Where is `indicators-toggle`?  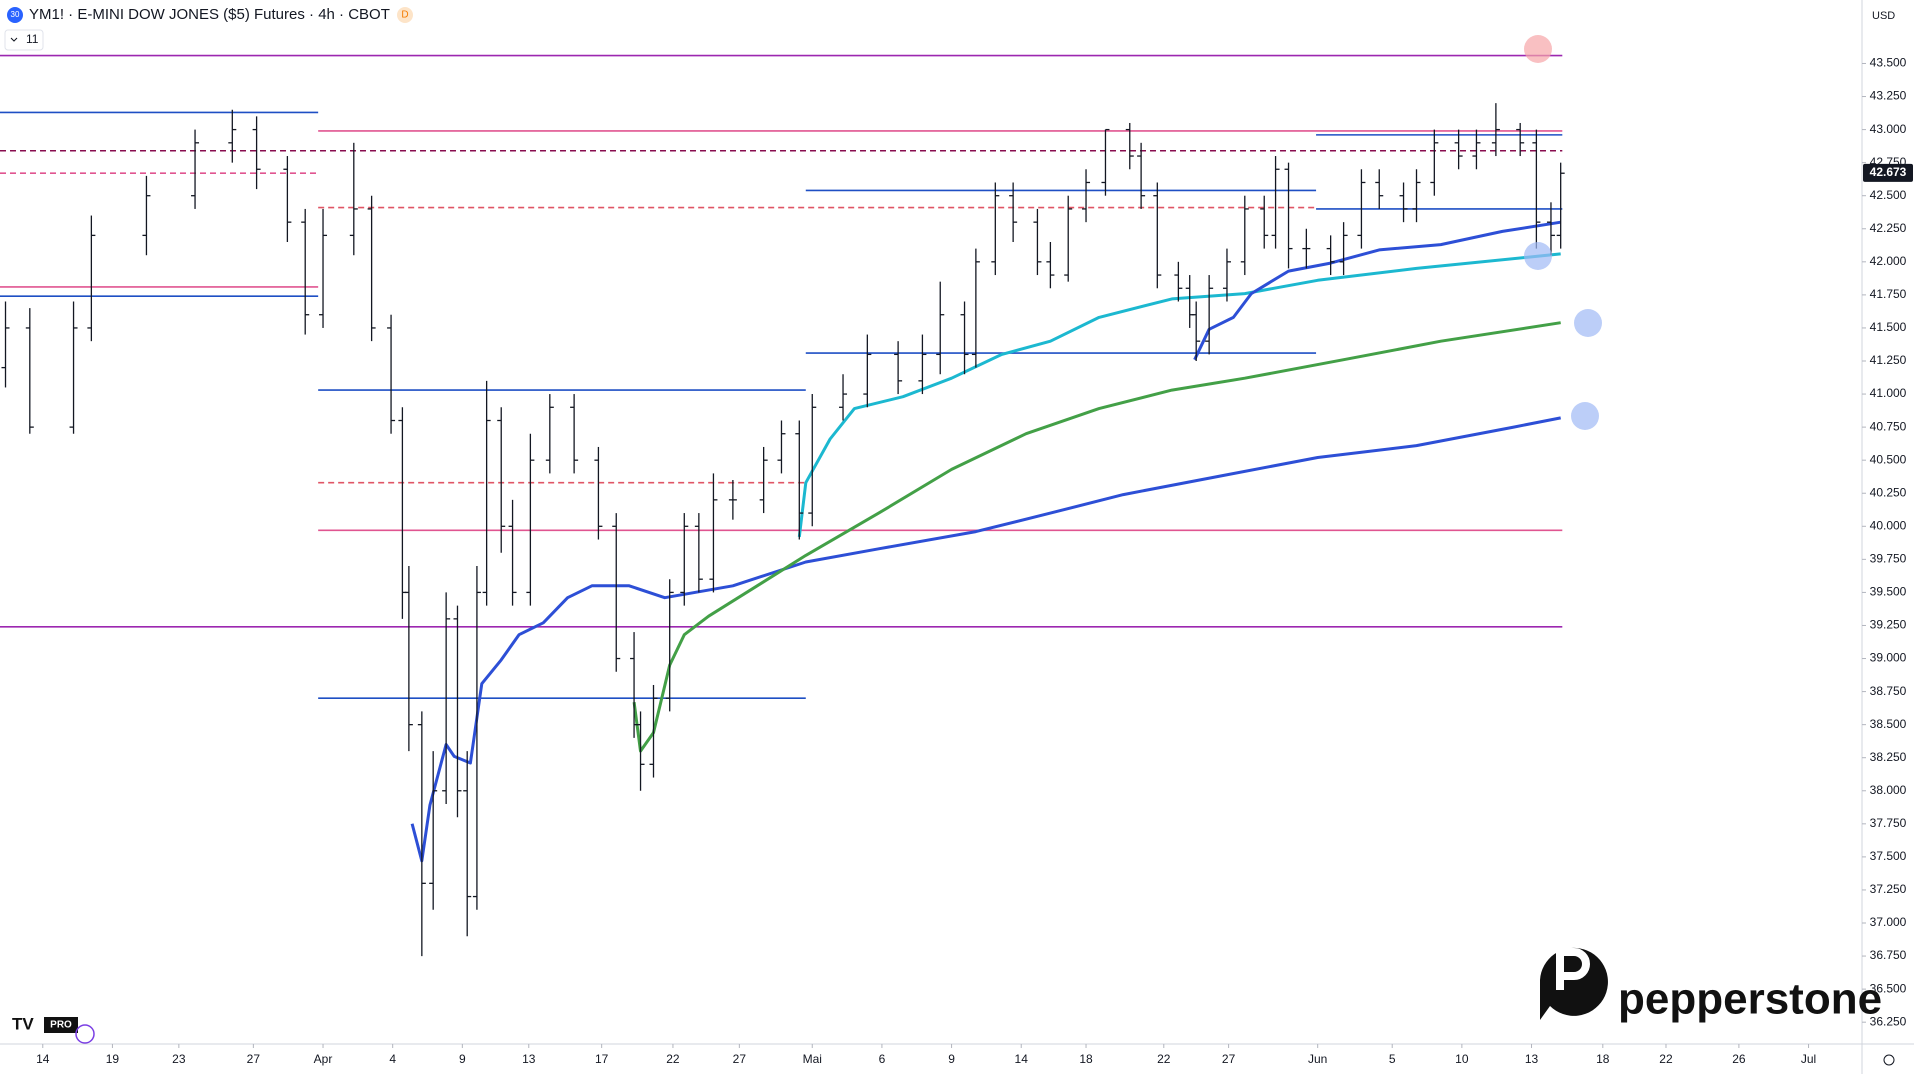 indicators-toggle is located at coordinates (24, 40).